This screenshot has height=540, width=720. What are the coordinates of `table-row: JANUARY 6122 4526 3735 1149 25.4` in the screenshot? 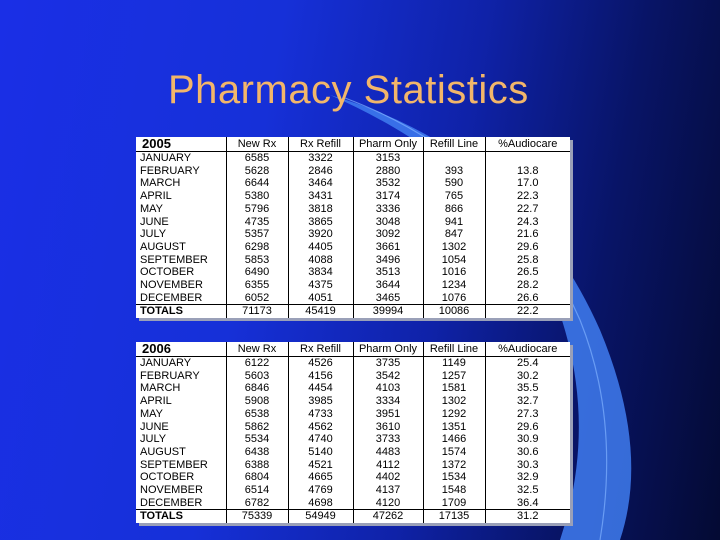 It's located at (353, 363).